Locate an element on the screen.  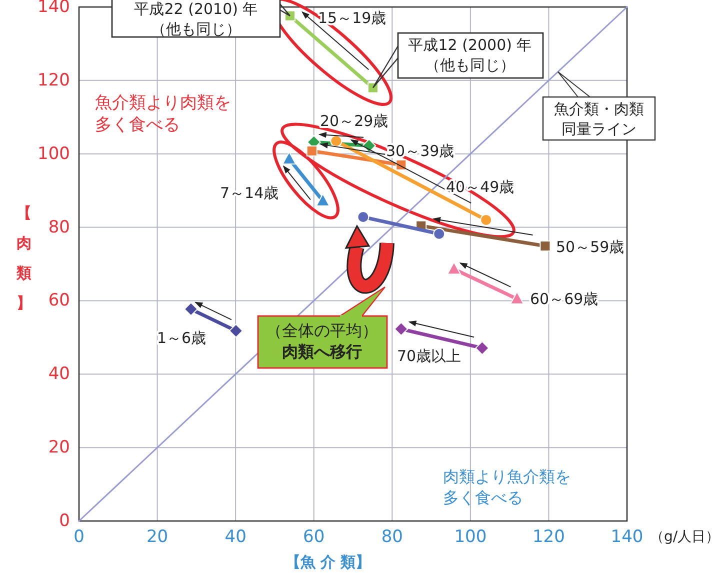
series-label: 7～14歳 is located at coordinates (249, 193).